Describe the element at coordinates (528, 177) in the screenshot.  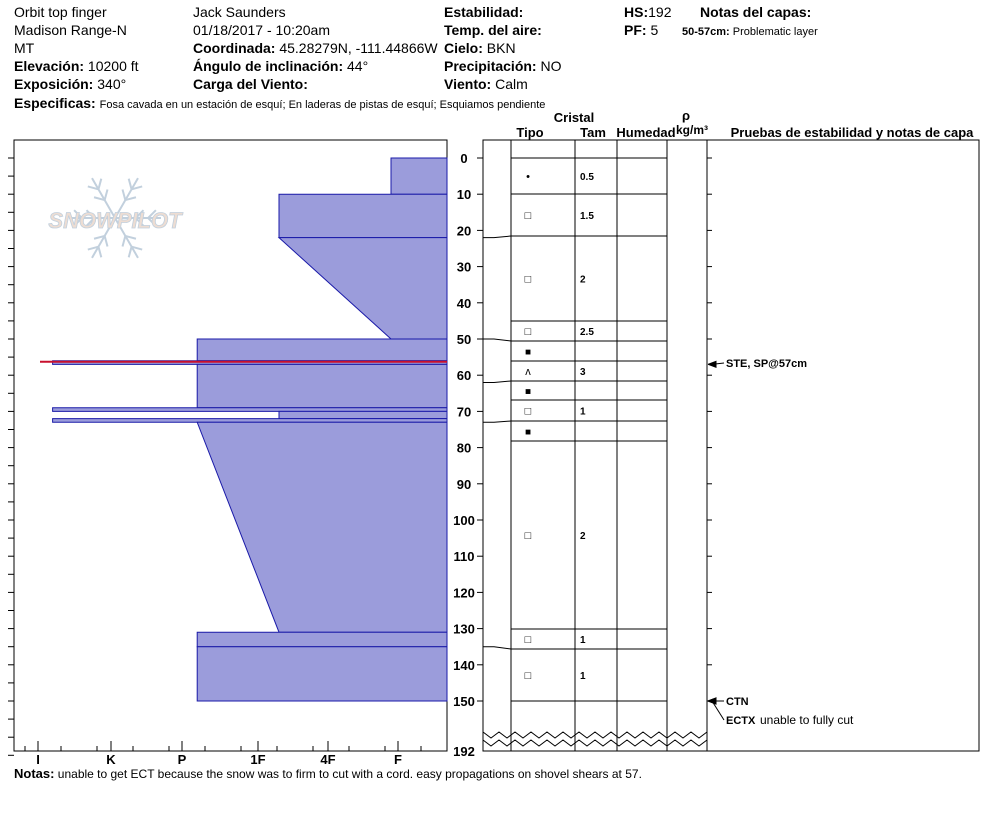
I see `crystal-type-glyph: •` at that location.